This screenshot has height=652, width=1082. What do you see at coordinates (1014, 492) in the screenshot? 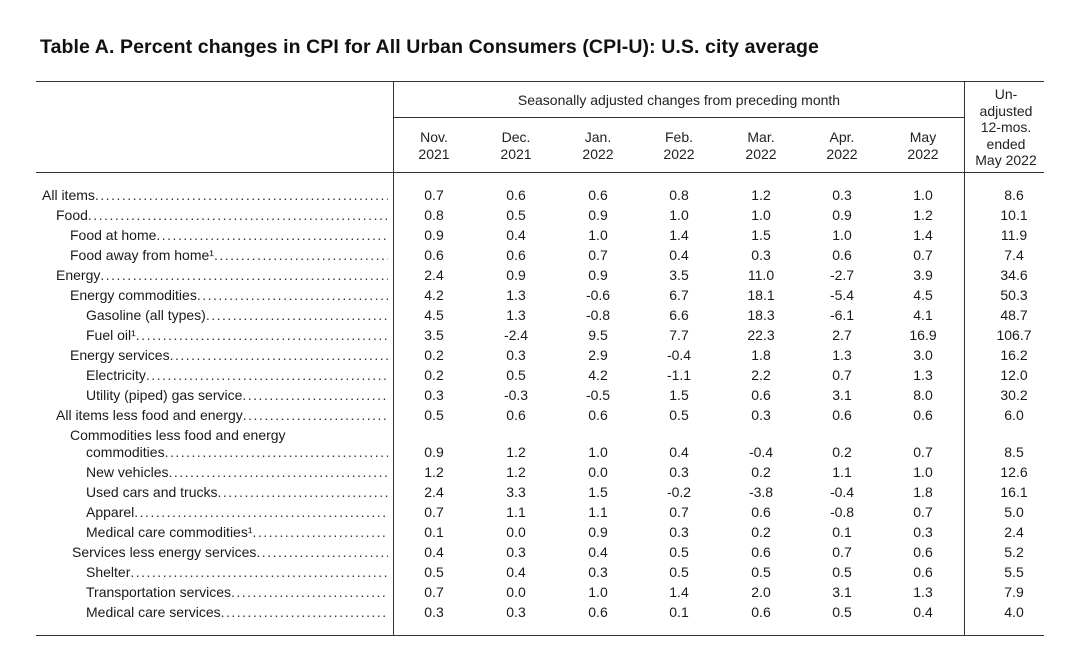
I see `unadjusted-value-cell: 16.1` at bounding box center [1014, 492].